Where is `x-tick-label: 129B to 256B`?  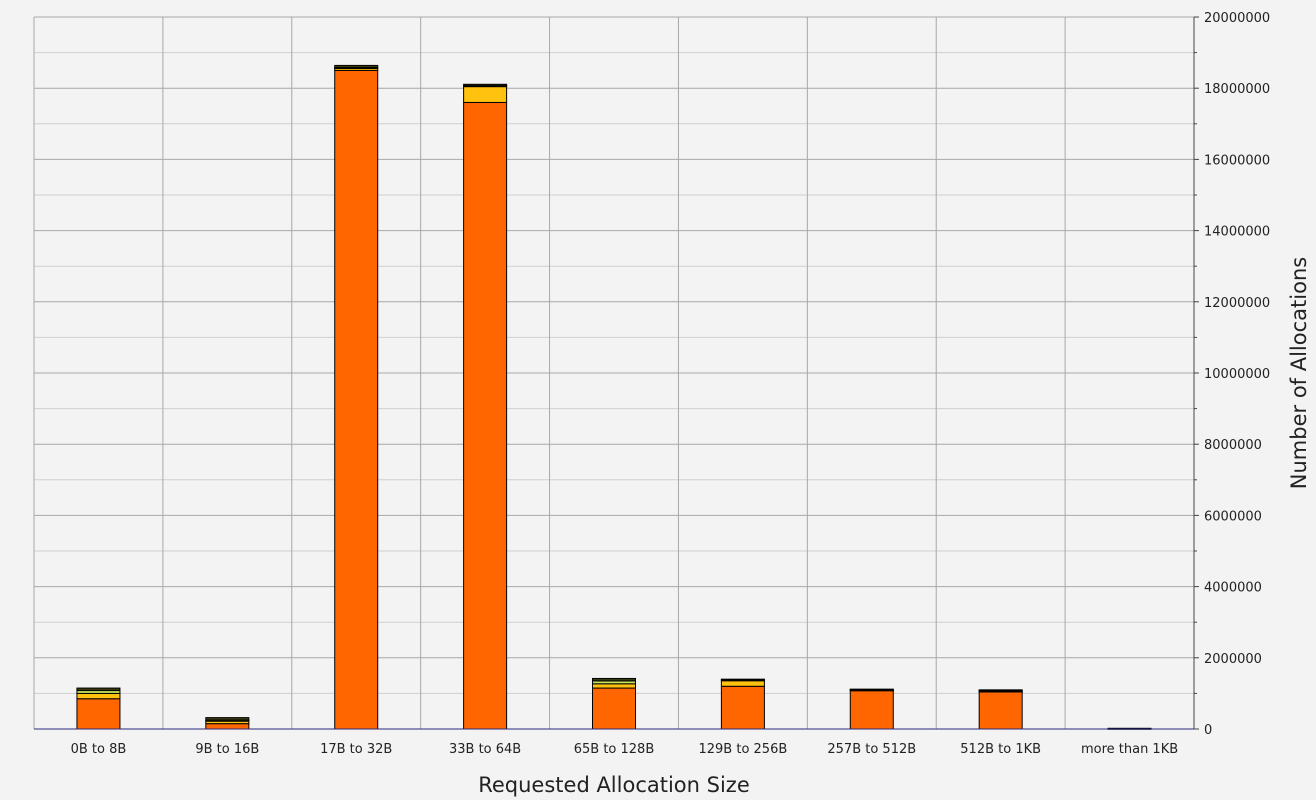
x-tick-label: 129B to 256B is located at coordinates (742, 749).